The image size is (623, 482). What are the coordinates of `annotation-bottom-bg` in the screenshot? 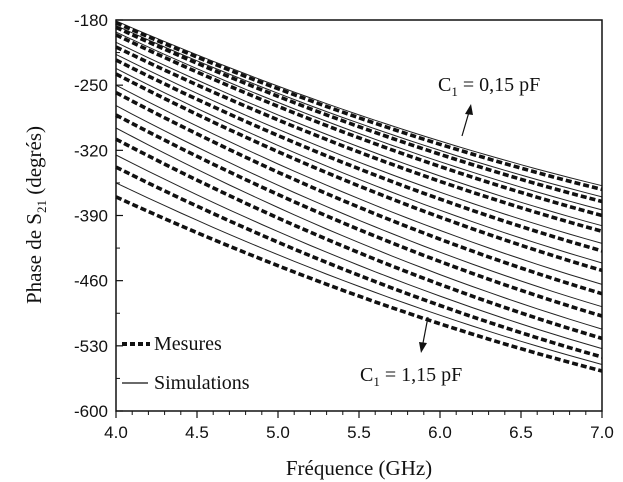 It's located at (425, 375).